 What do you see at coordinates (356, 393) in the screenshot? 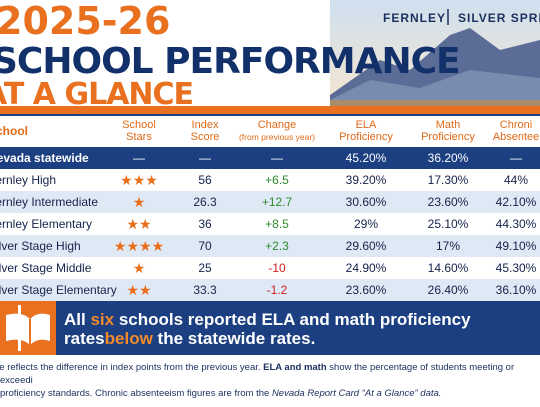
I see `footnote-part: Nevada Report Card “At a Glance” data.` at bounding box center [356, 393].